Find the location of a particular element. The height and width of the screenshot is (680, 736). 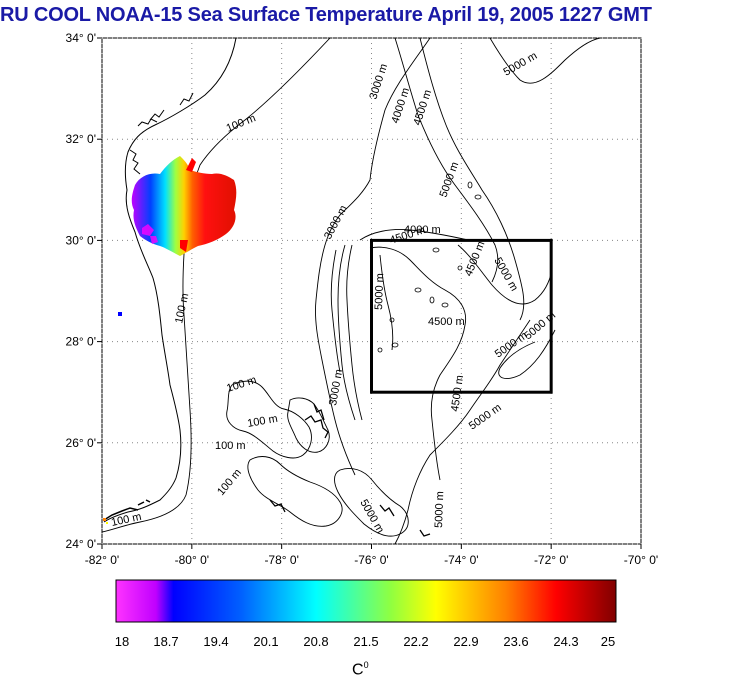

longitude-label: -74° 0' is located at coordinates (461, 560).